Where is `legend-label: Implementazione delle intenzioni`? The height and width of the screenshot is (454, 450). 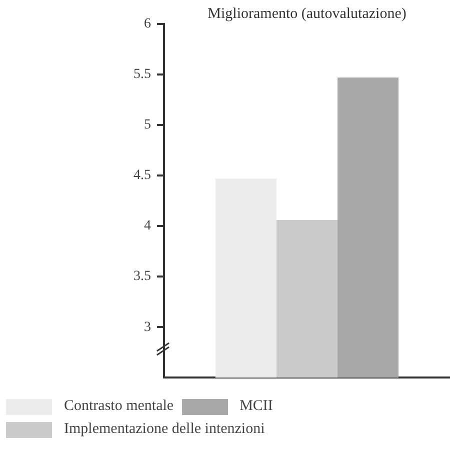
legend-label: Implementazione delle intenzioni is located at coordinates (164, 429).